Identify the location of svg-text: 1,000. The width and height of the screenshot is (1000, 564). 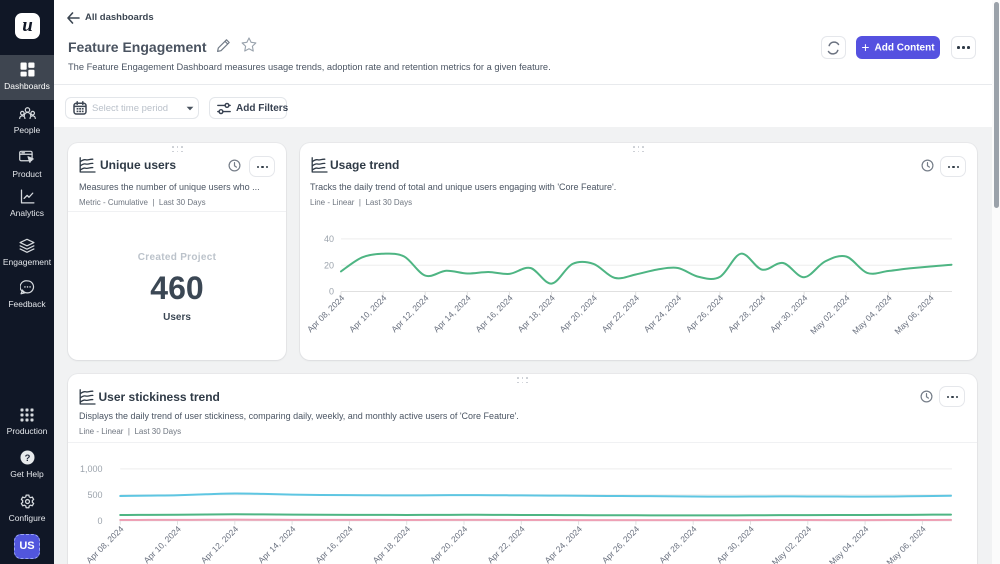
(91, 469).